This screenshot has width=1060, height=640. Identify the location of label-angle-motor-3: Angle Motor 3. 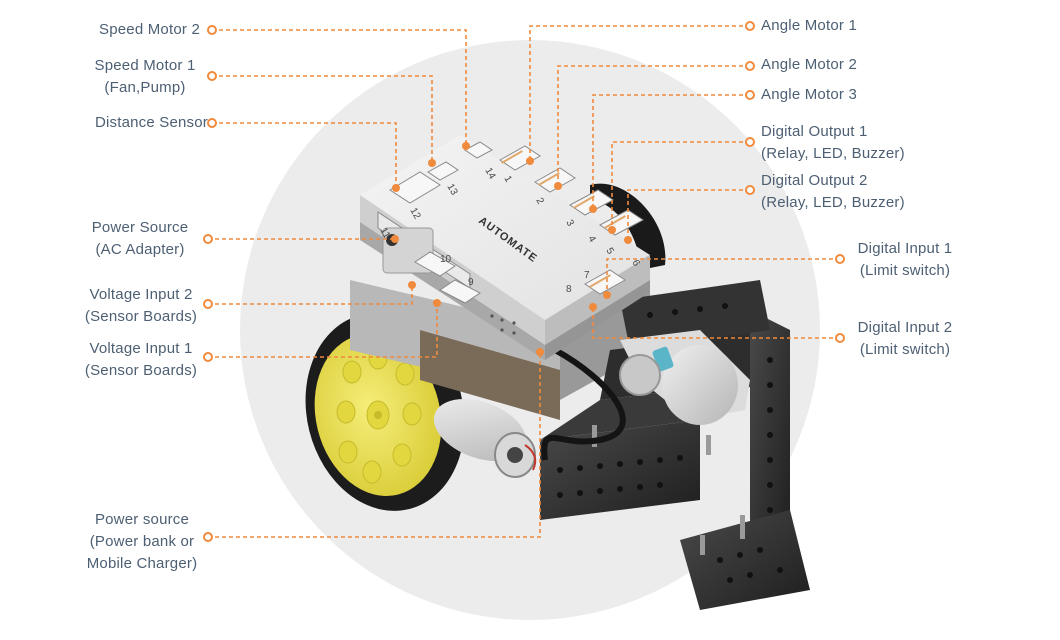
(809, 95).